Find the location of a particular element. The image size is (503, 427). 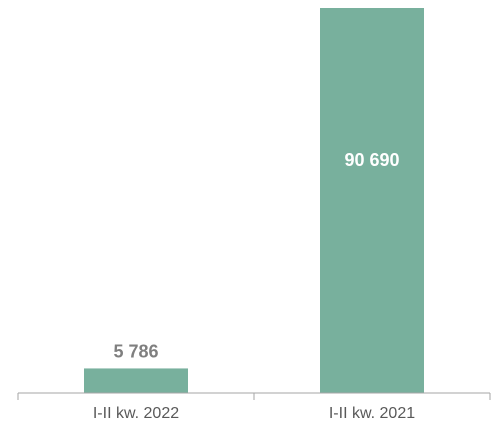

bar-value-label: 5 786 is located at coordinates (135, 351).